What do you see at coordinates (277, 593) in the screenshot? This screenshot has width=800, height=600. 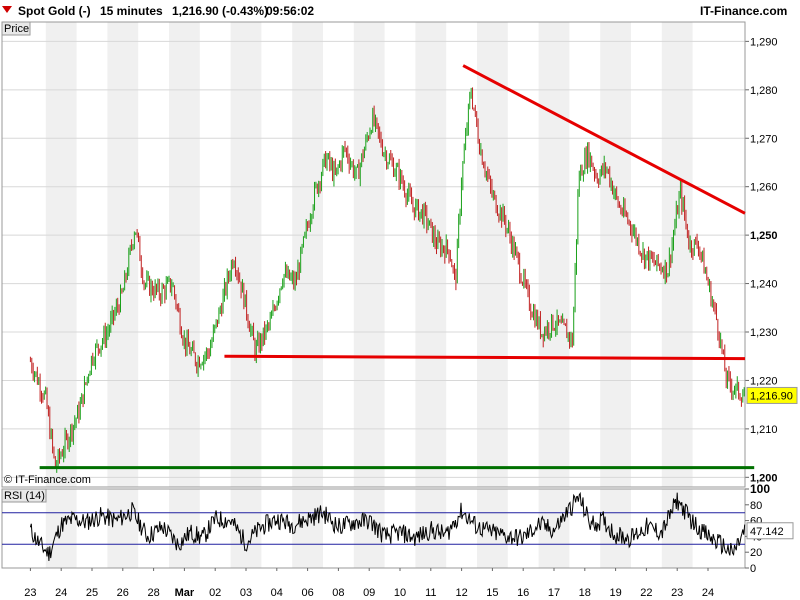 I see `x-tick-label: 04` at bounding box center [277, 593].